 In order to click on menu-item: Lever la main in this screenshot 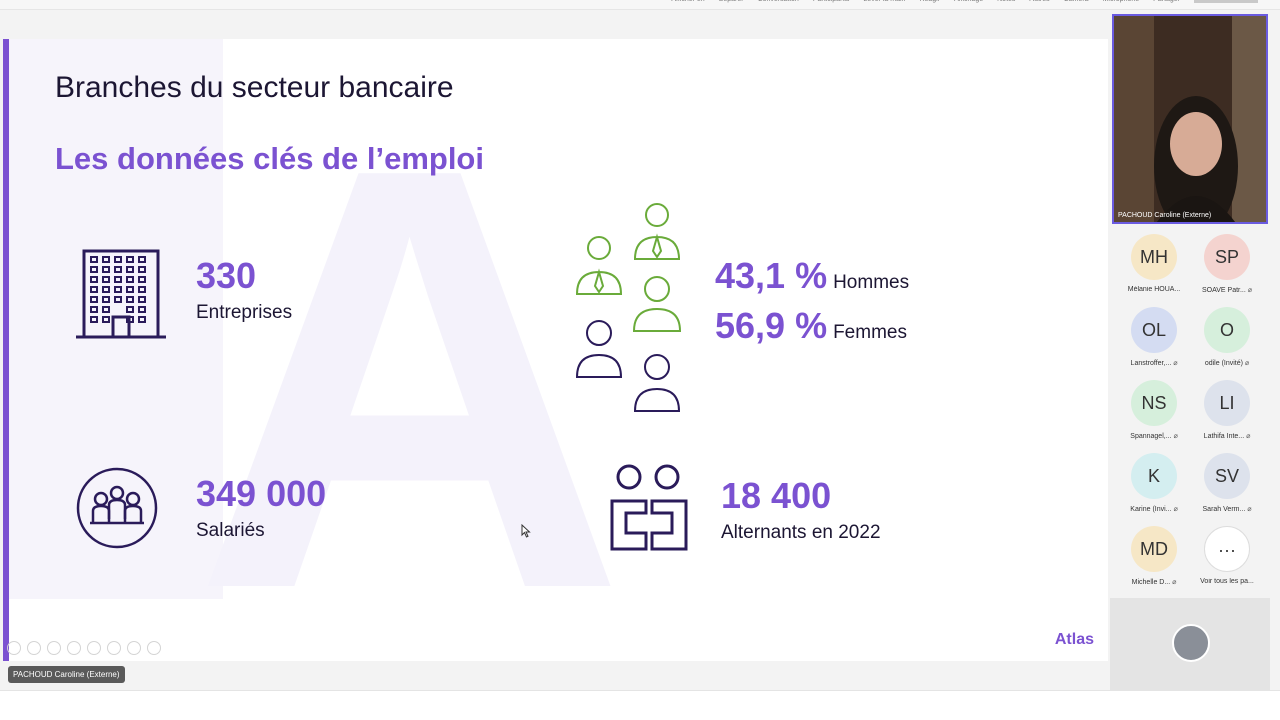, I will do `click(884, 1)`.